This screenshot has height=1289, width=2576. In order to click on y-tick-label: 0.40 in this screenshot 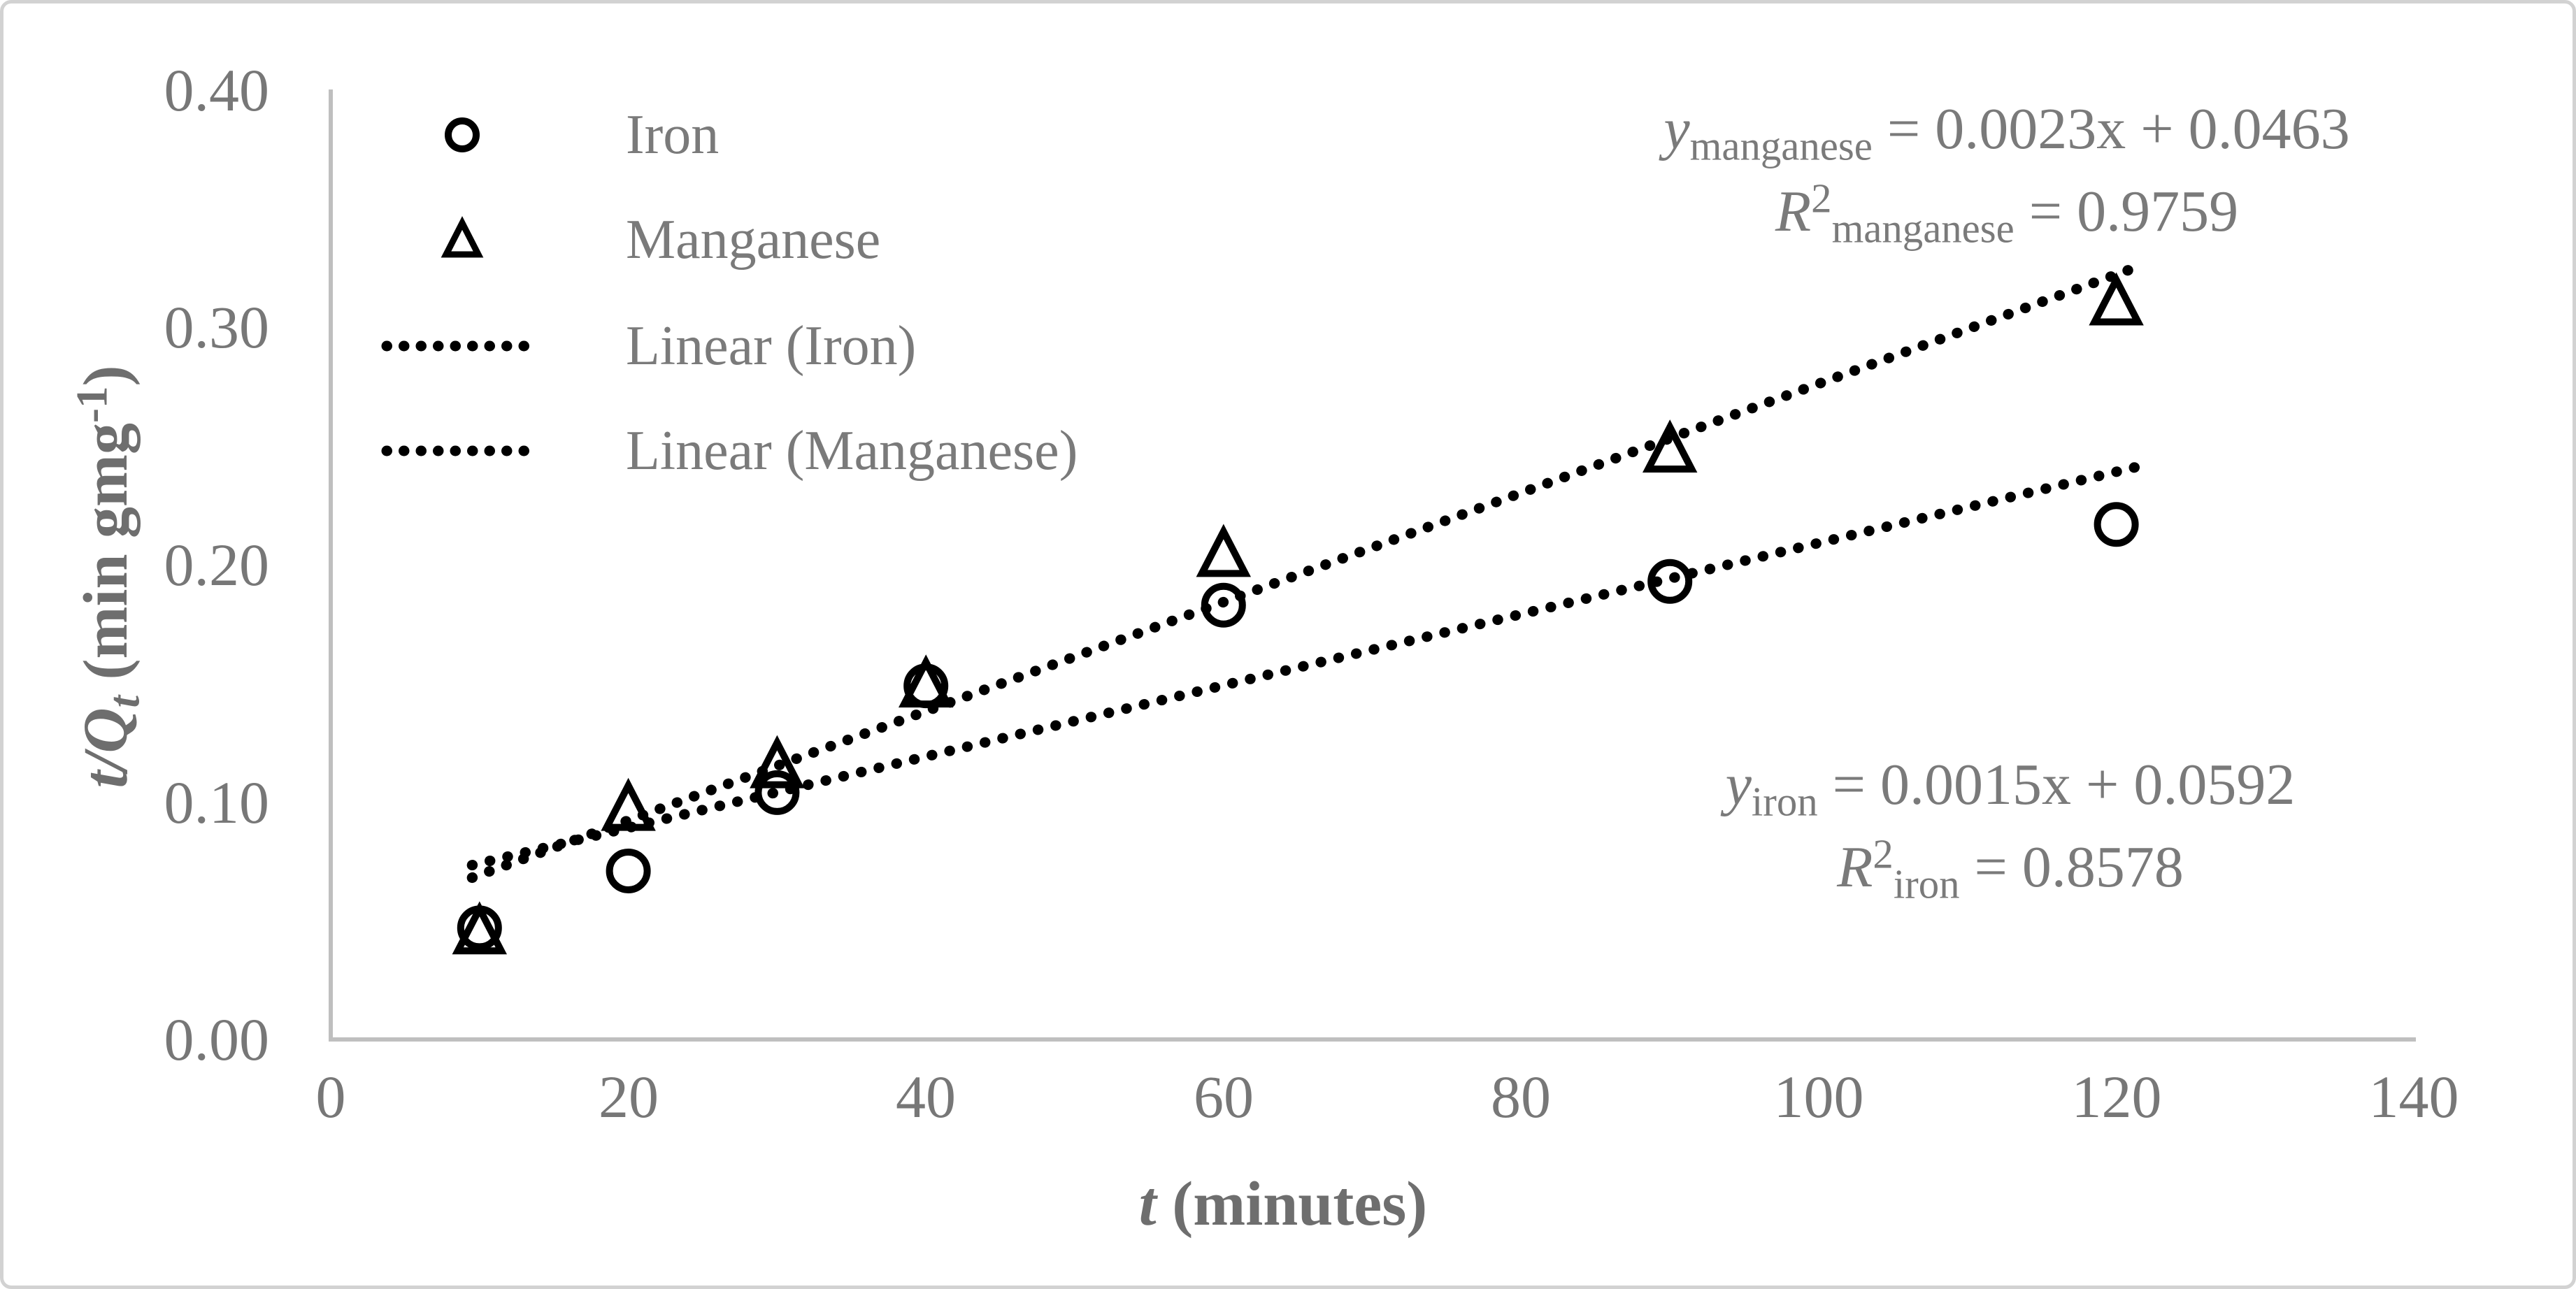, I will do `click(217, 90)`.